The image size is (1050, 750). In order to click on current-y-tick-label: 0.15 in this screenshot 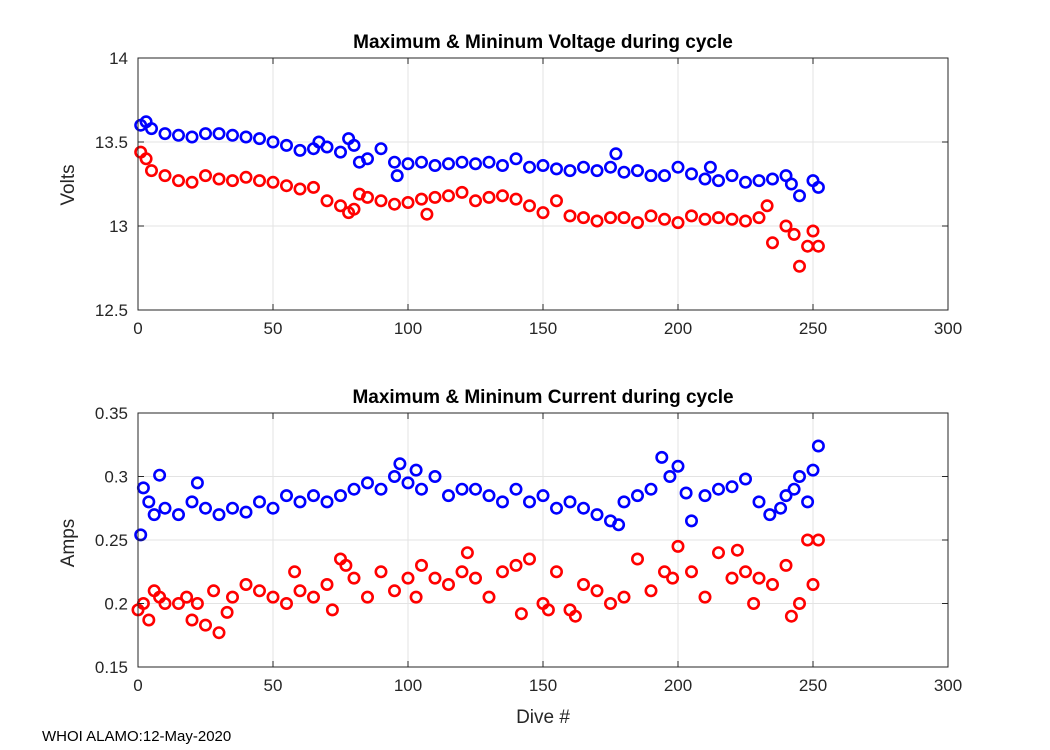, I will do `click(111, 667)`.